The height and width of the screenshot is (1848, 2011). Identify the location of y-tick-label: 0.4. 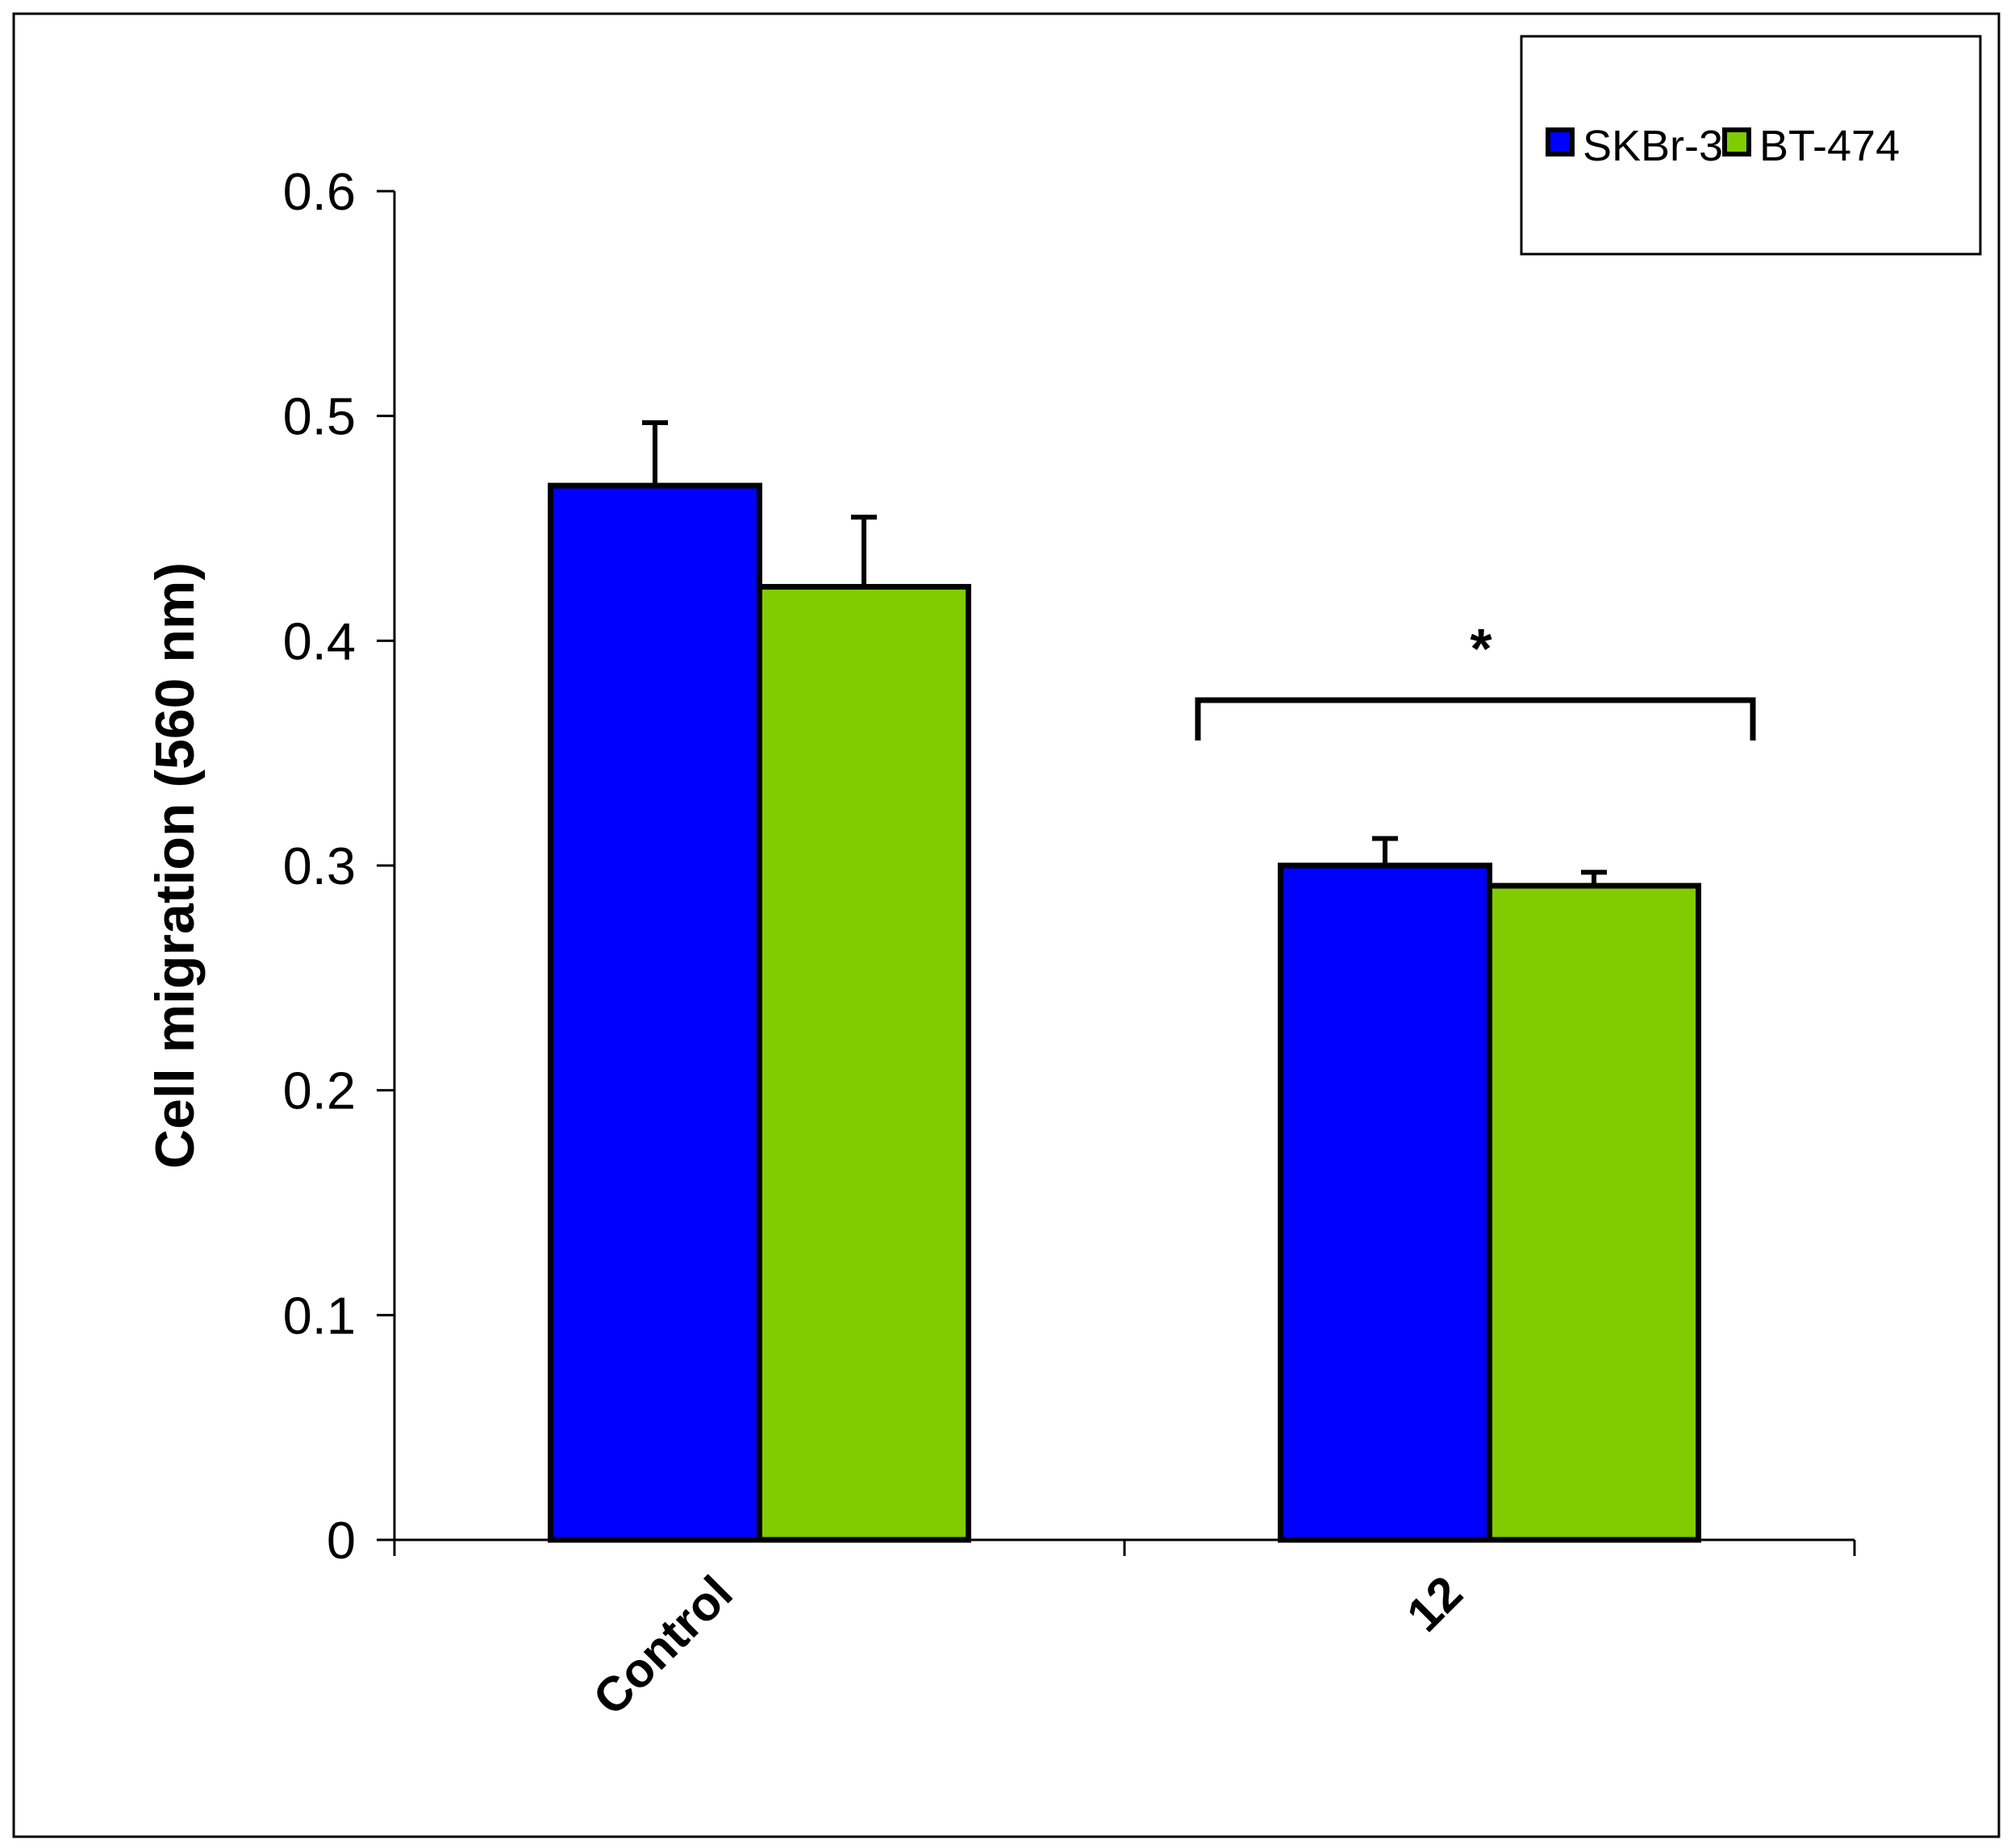
(319, 640).